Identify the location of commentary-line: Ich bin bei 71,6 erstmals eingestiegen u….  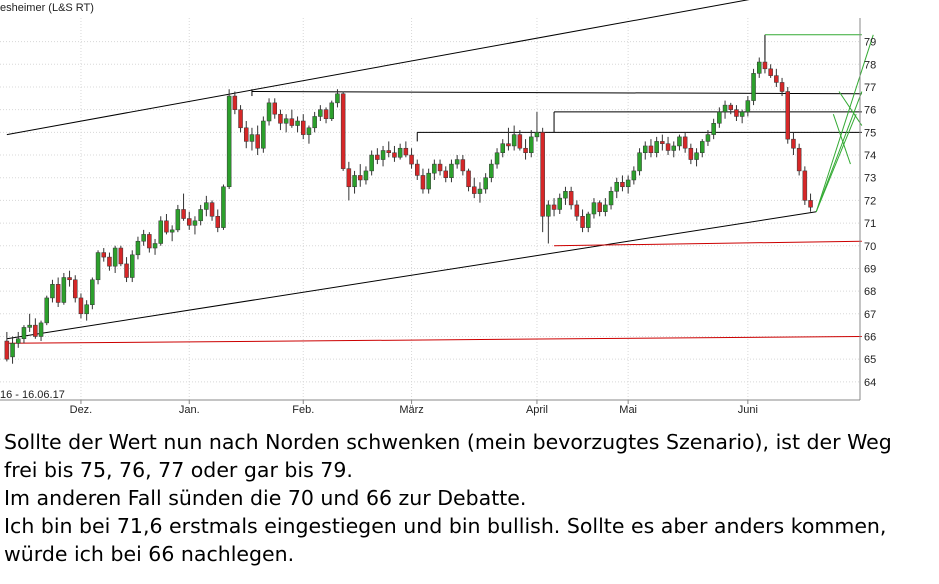
(445, 526).